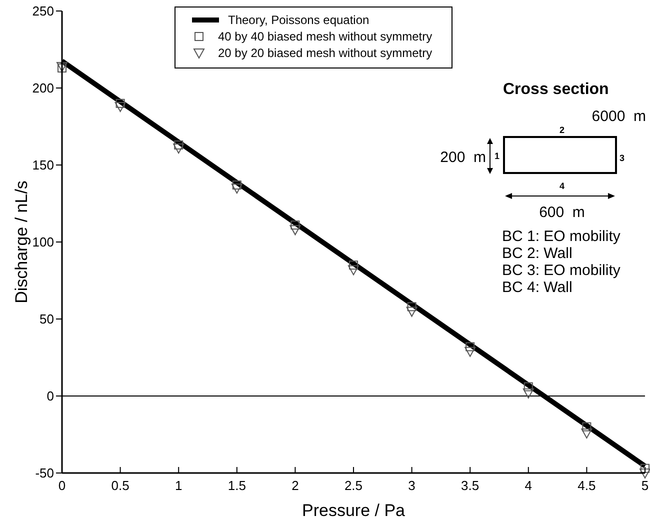  Describe the element at coordinates (325, 53) in the screenshot. I see `legend-label: 20 by 20 biased mesh without symmetry` at that location.